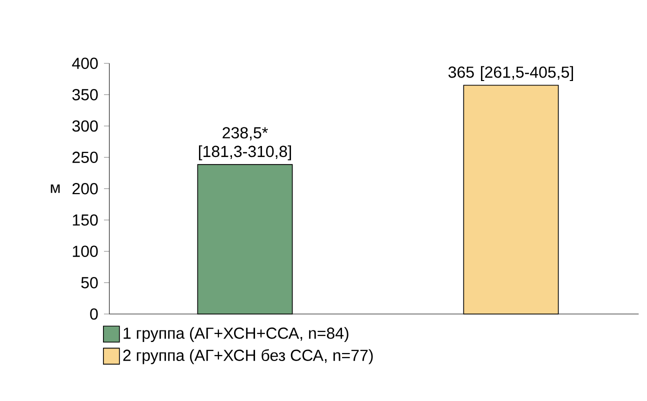 The height and width of the screenshot is (401, 647). What do you see at coordinates (94, 314) in the screenshot?
I see `y-tick-label: 0` at bounding box center [94, 314].